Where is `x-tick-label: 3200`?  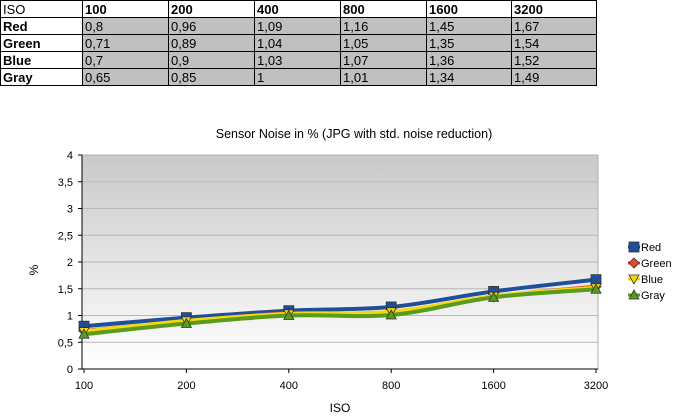 x-tick-label: 3200 is located at coordinates (596, 386).